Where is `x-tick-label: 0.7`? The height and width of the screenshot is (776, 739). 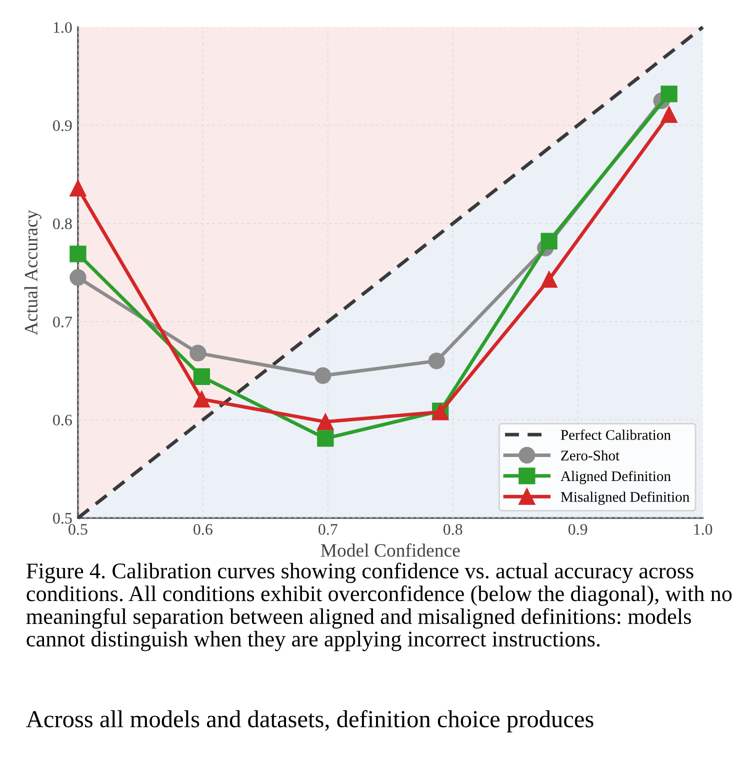
x-tick-label: 0.7 is located at coordinates (328, 529).